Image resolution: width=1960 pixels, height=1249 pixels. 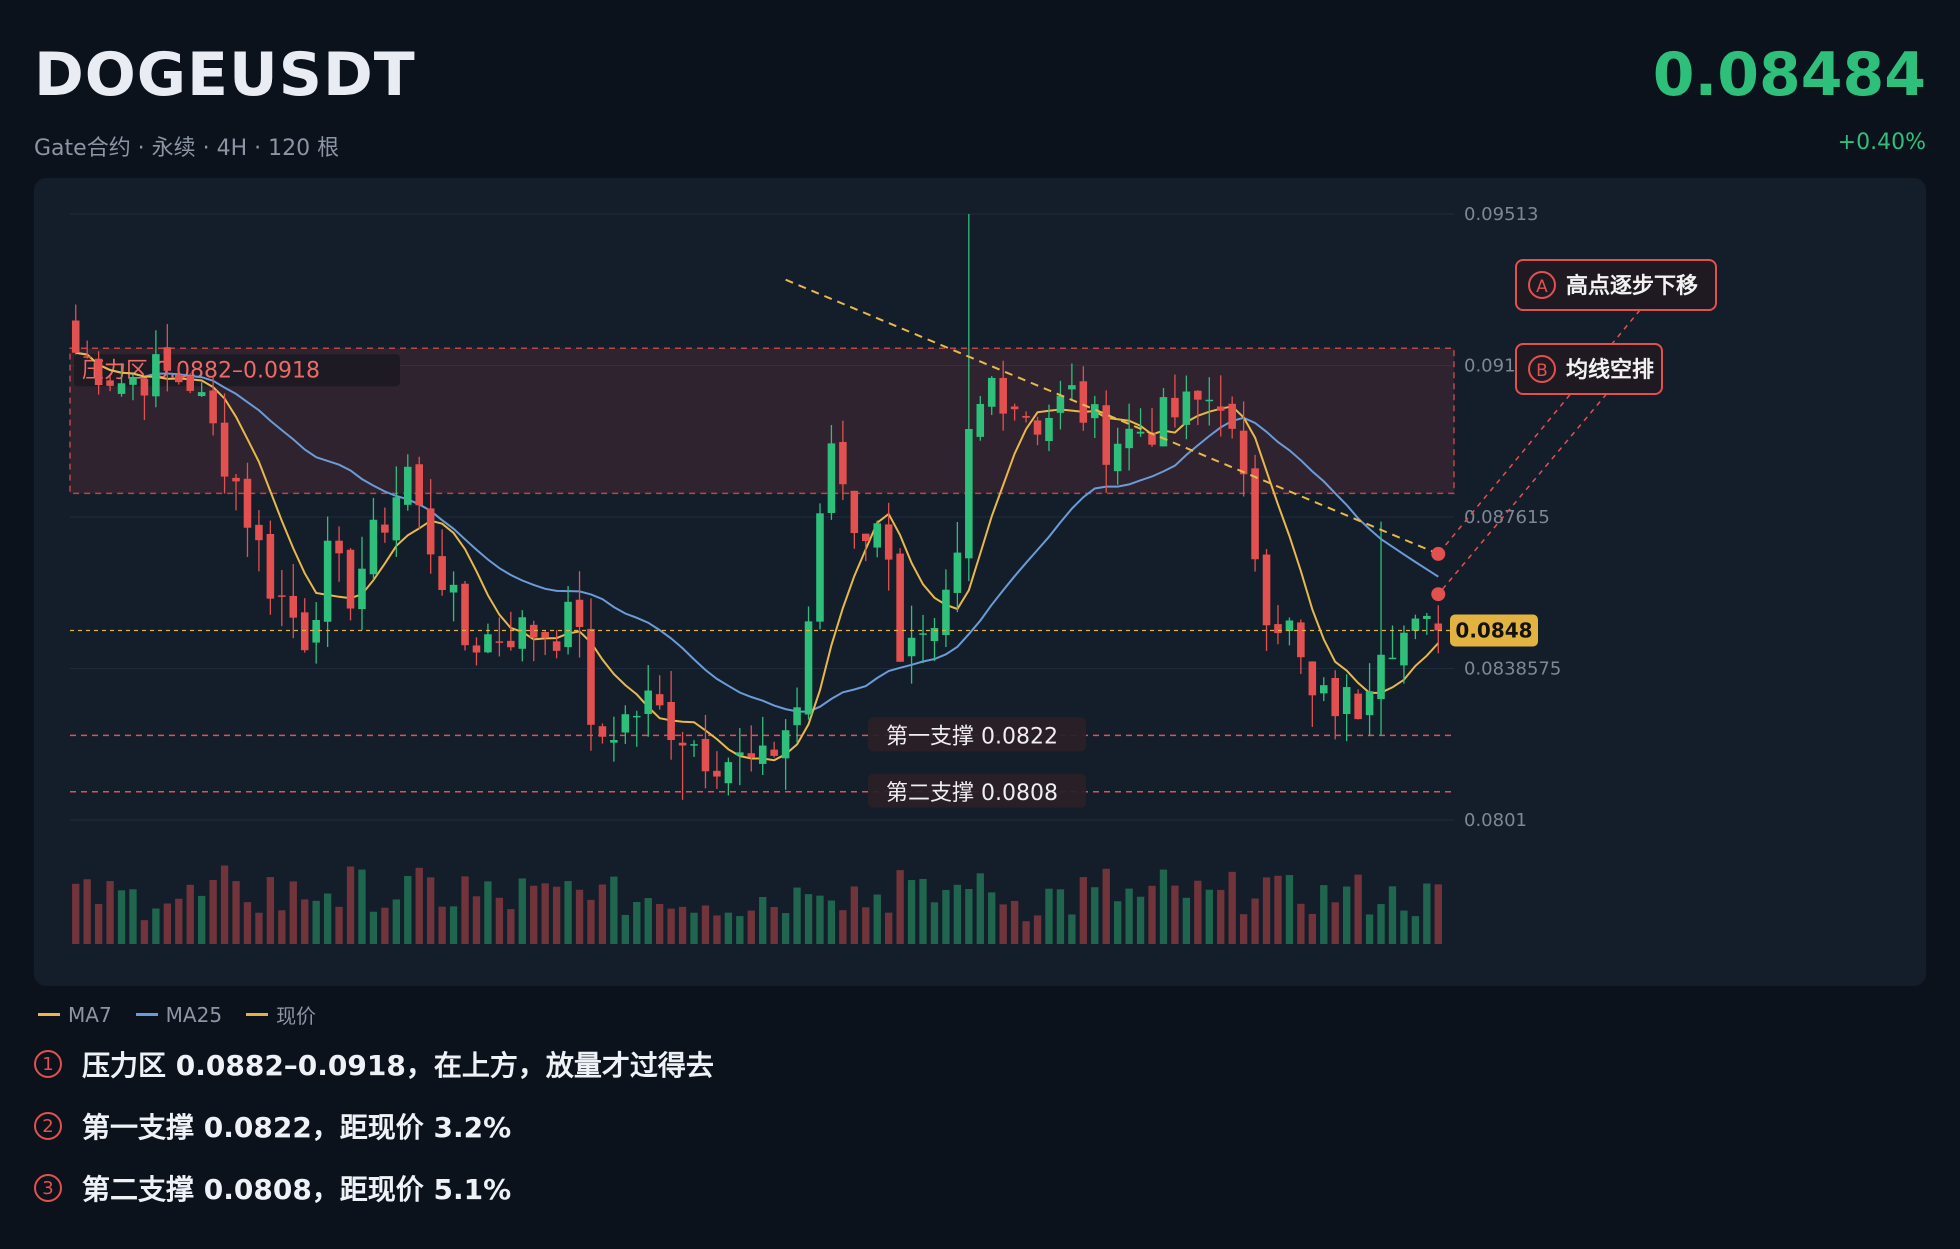 I want to click on annotation-target-dot-a, so click(x=1438, y=553).